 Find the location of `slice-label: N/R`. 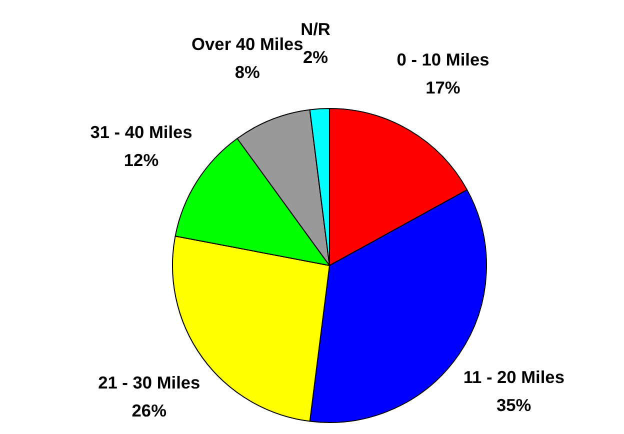

slice-label: N/R is located at coordinates (315, 29).